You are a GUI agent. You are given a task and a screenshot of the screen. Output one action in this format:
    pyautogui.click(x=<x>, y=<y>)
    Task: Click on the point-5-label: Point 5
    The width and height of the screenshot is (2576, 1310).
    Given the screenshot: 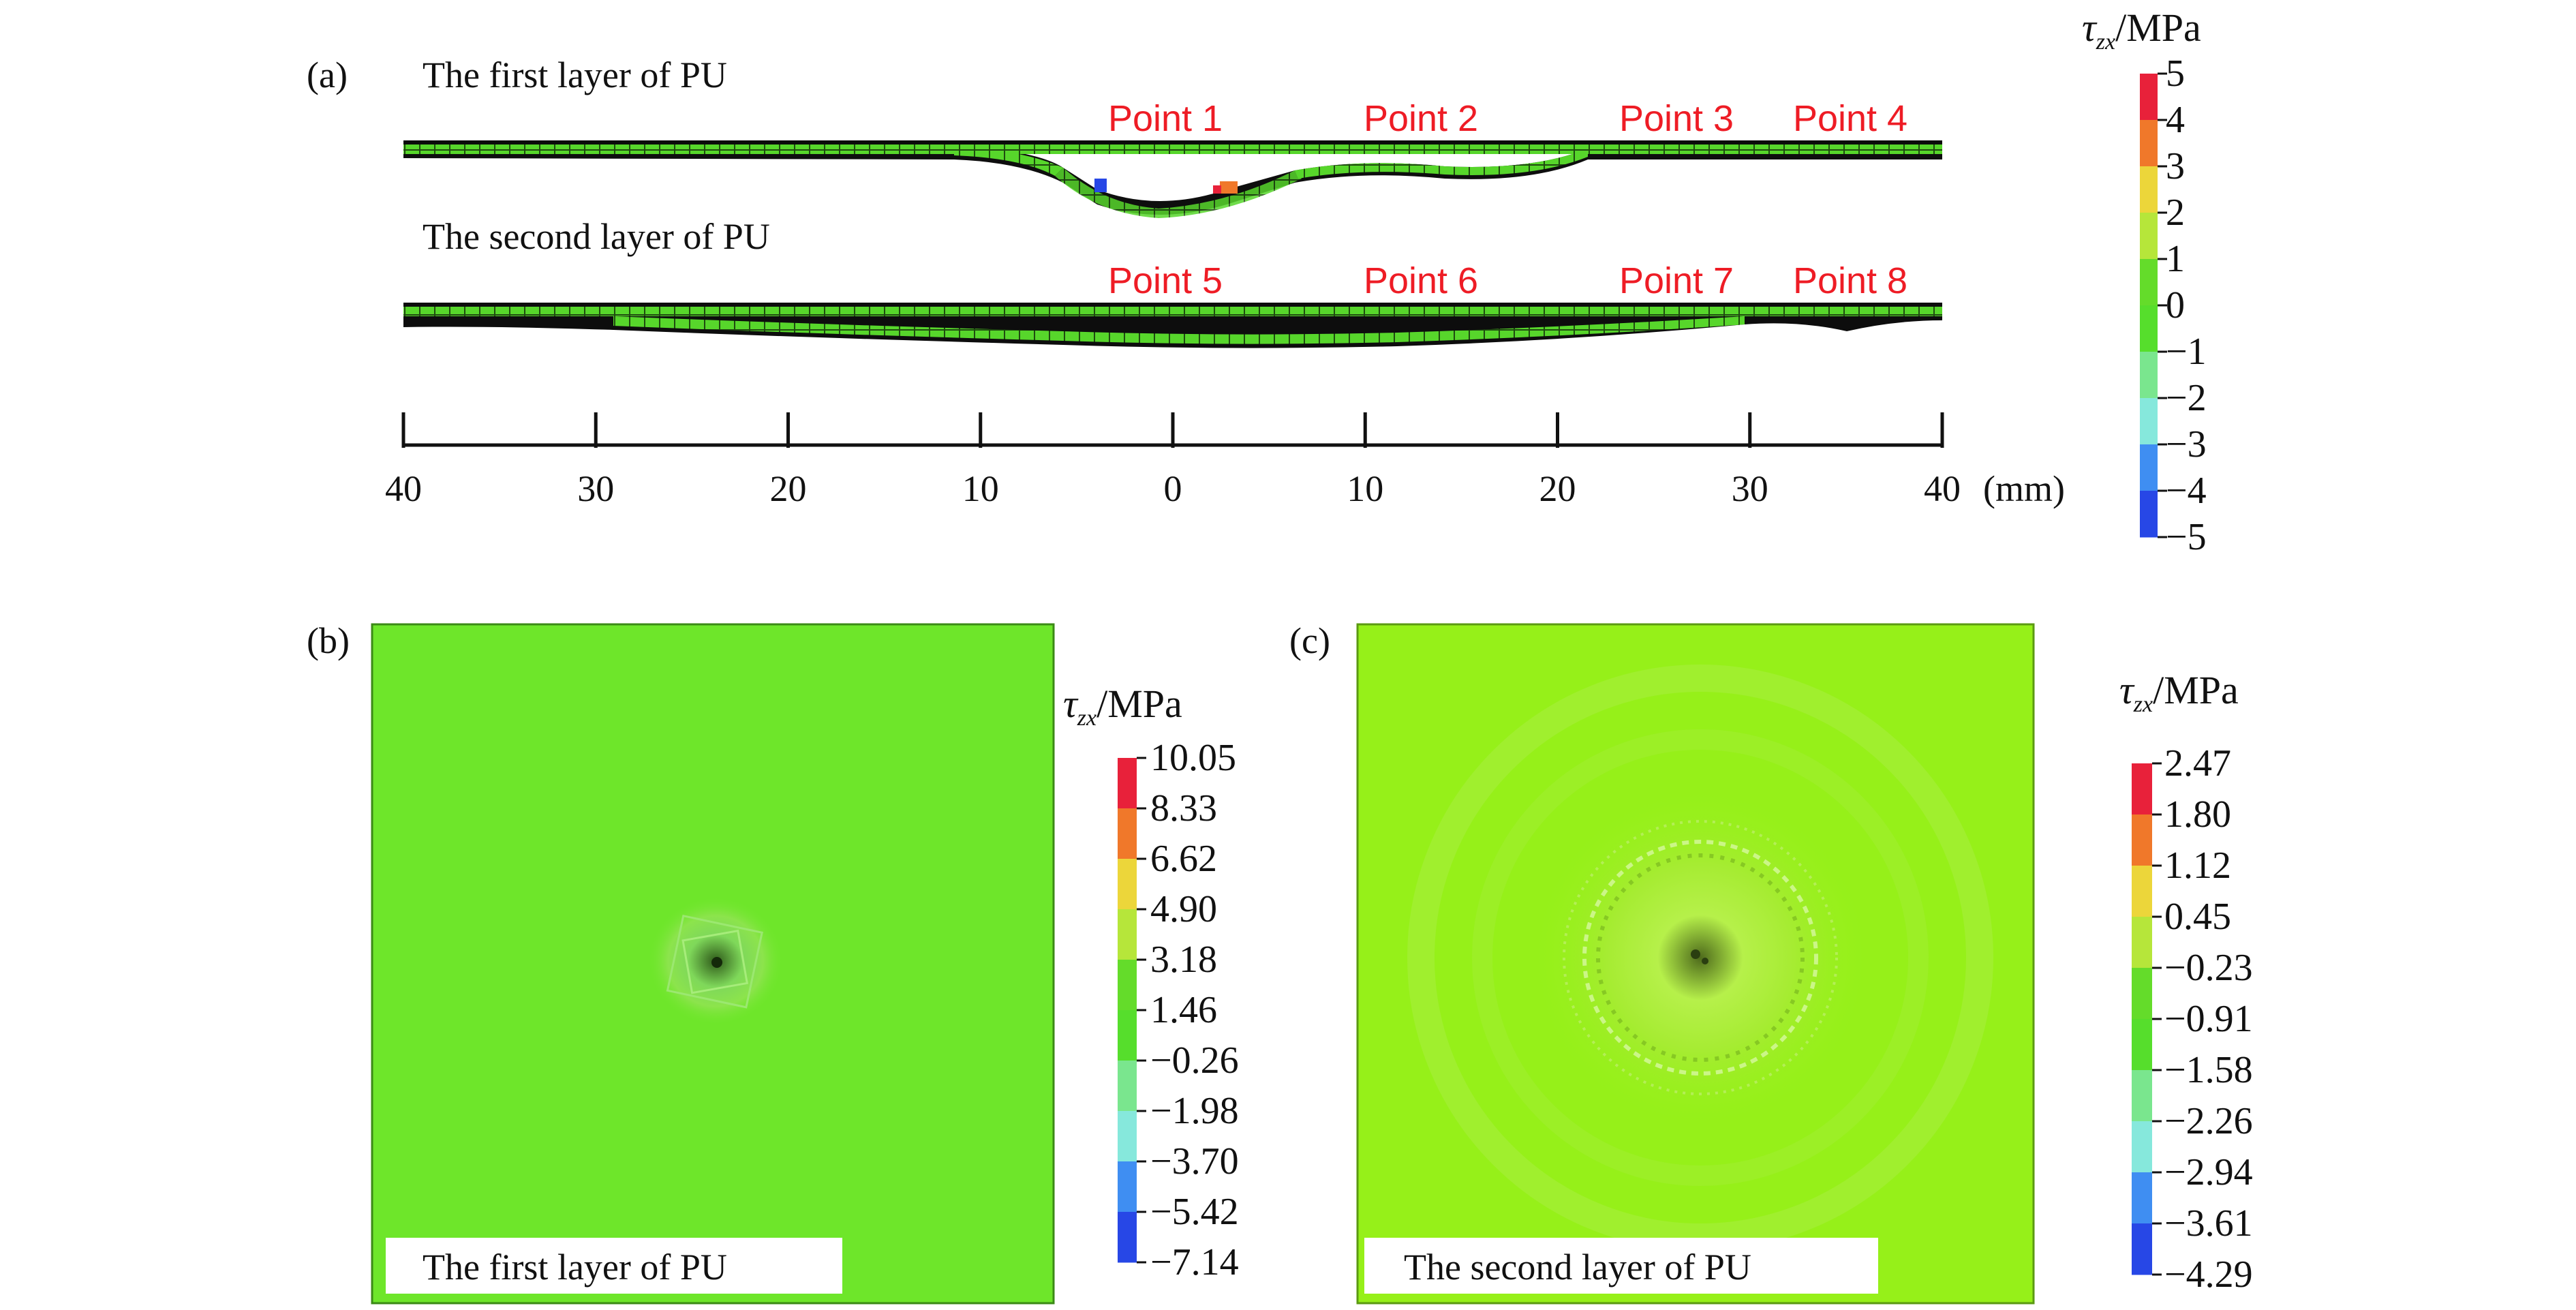 What is the action you would take?
    pyautogui.click(x=1165, y=280)
    